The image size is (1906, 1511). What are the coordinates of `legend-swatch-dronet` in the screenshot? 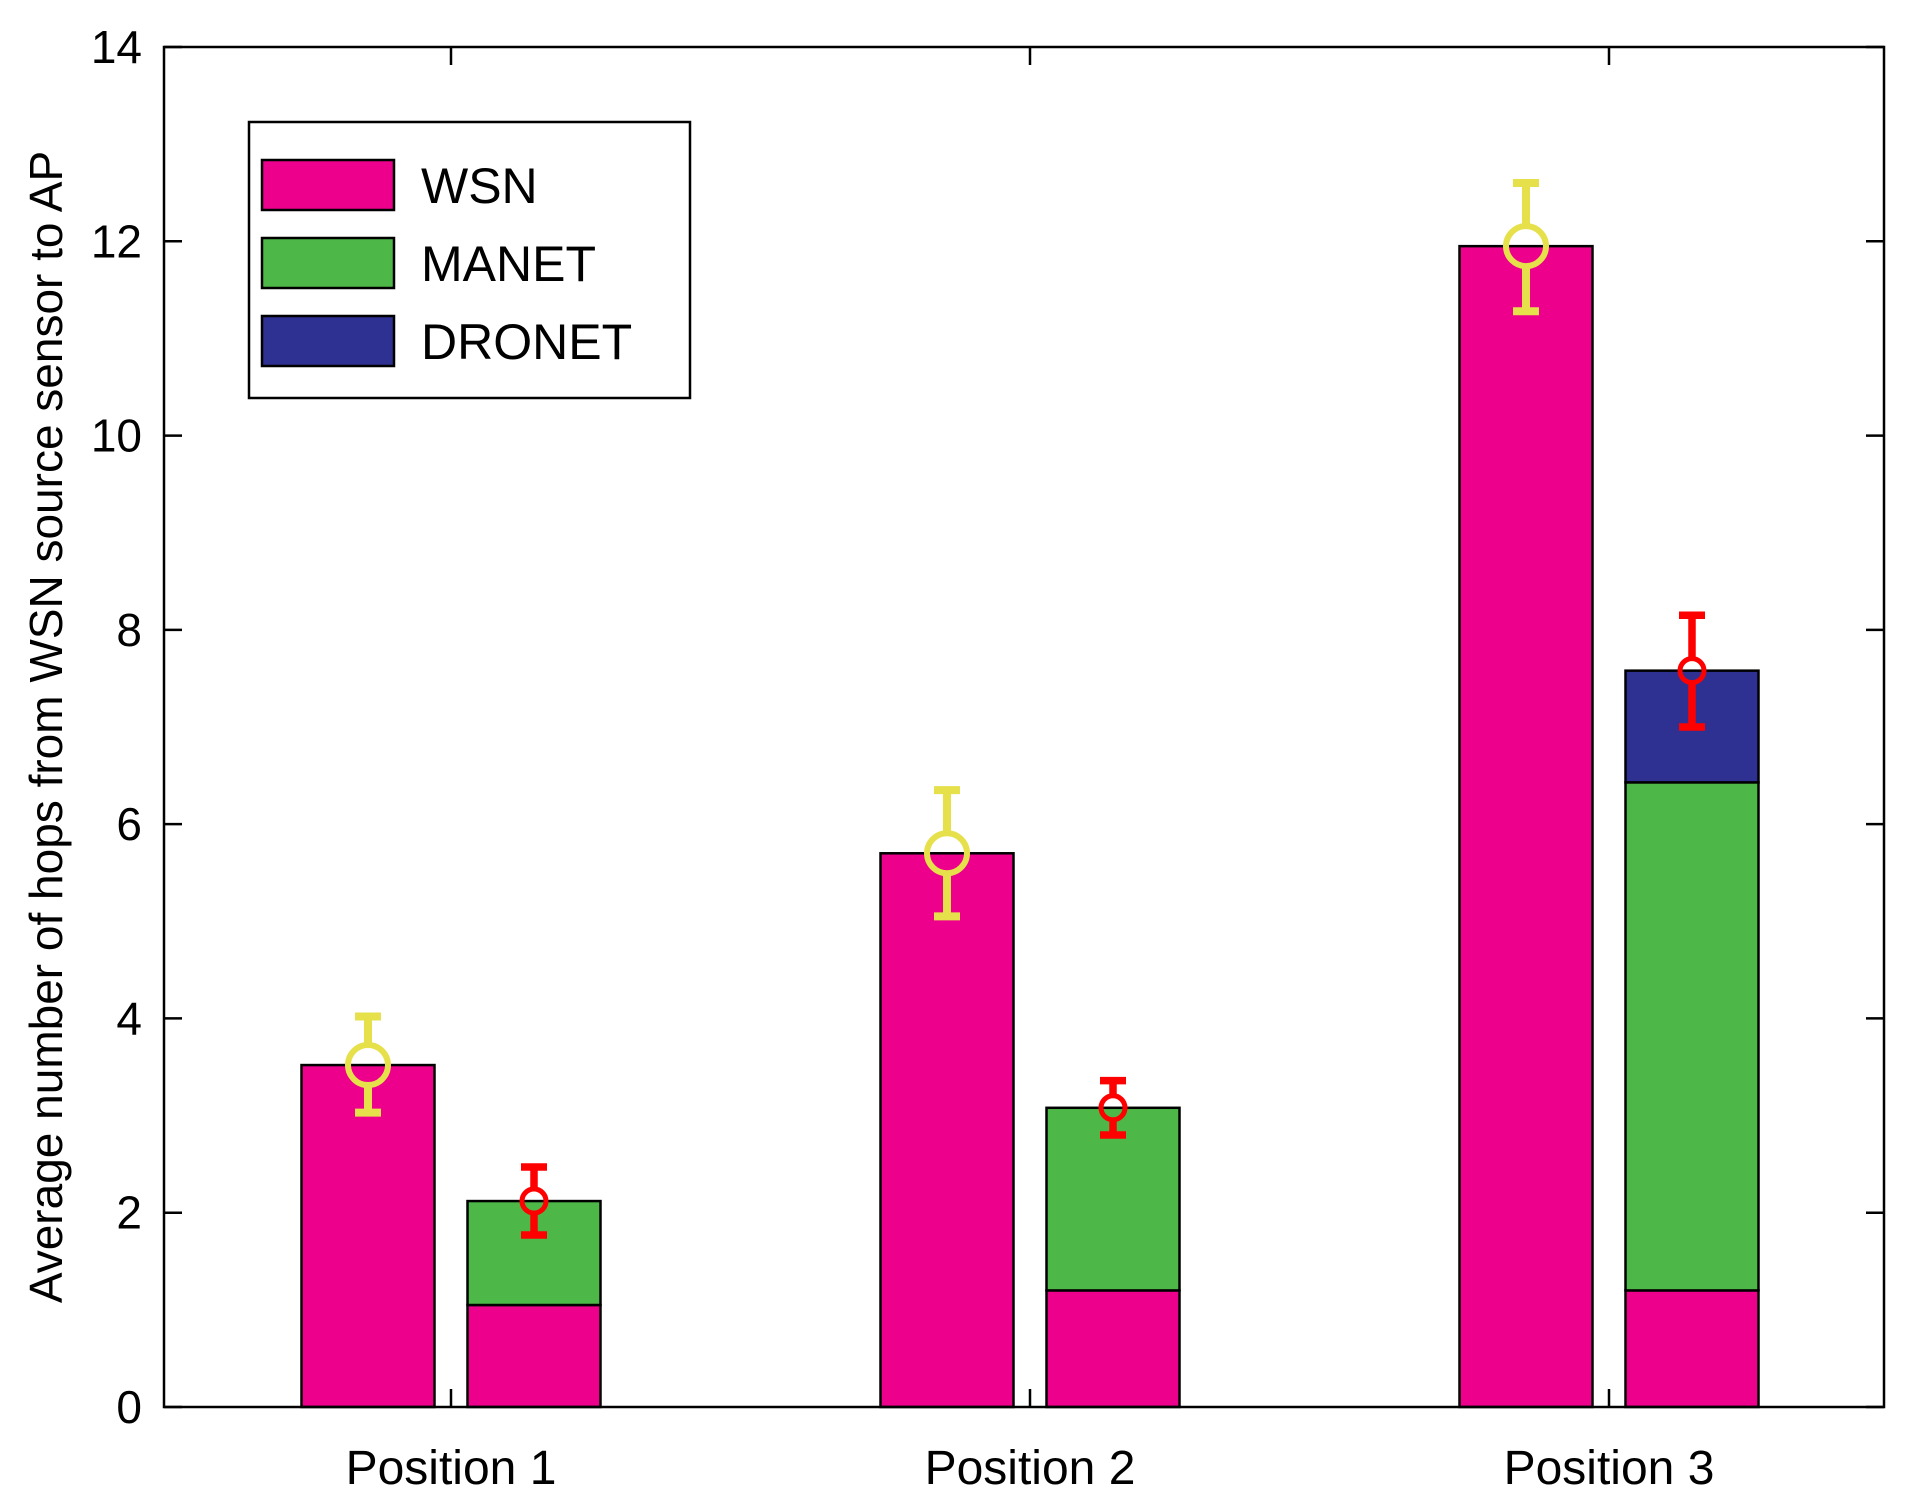 It's located at (328, 341).